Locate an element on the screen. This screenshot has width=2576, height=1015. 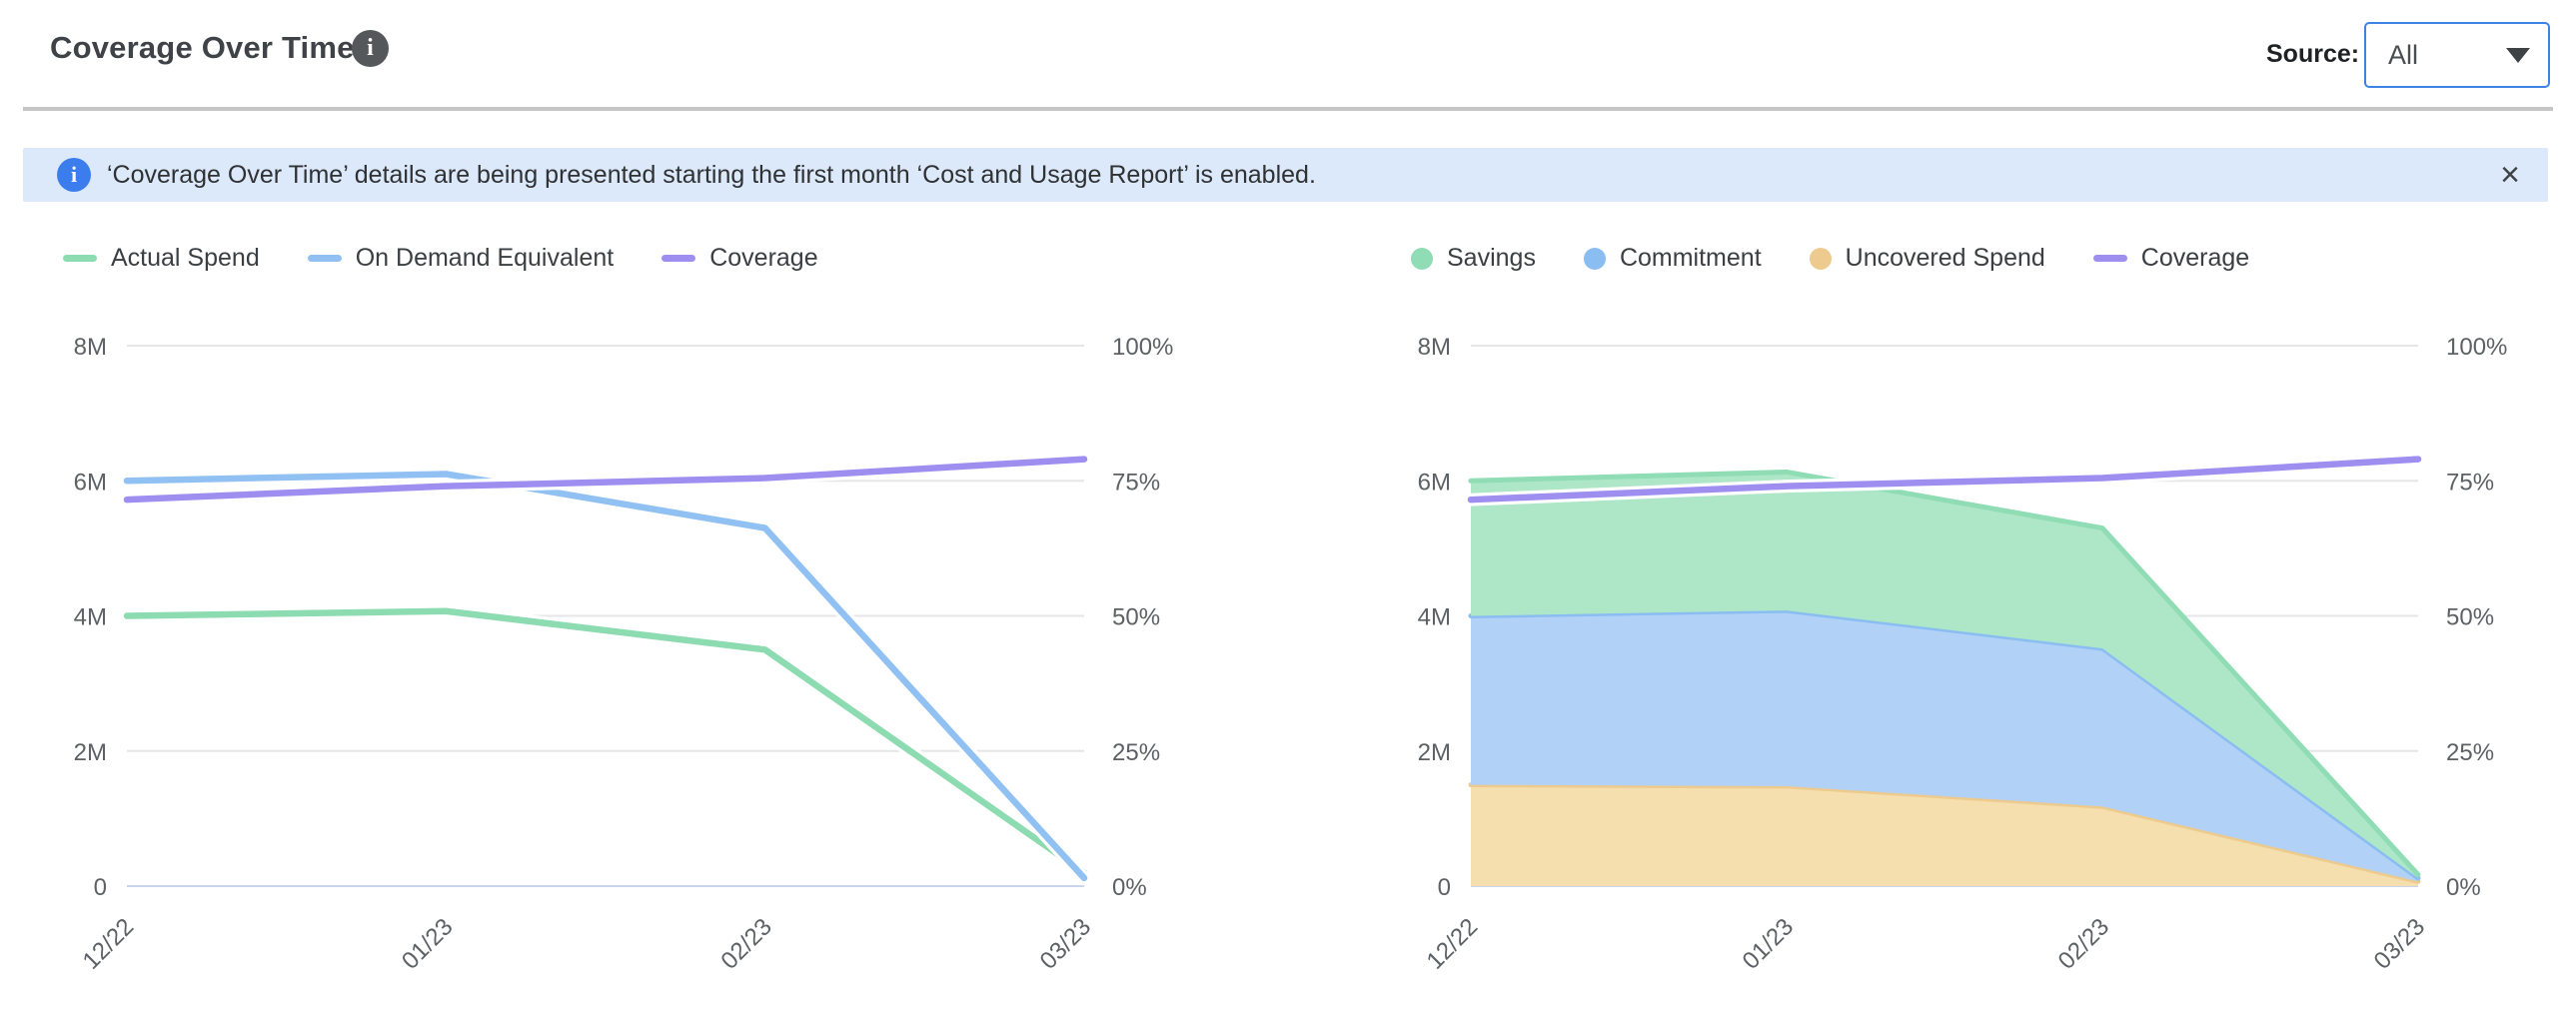
legend-item-on-demand-equivalent: On Demand Equivalent is located at coordinates (461, 259).